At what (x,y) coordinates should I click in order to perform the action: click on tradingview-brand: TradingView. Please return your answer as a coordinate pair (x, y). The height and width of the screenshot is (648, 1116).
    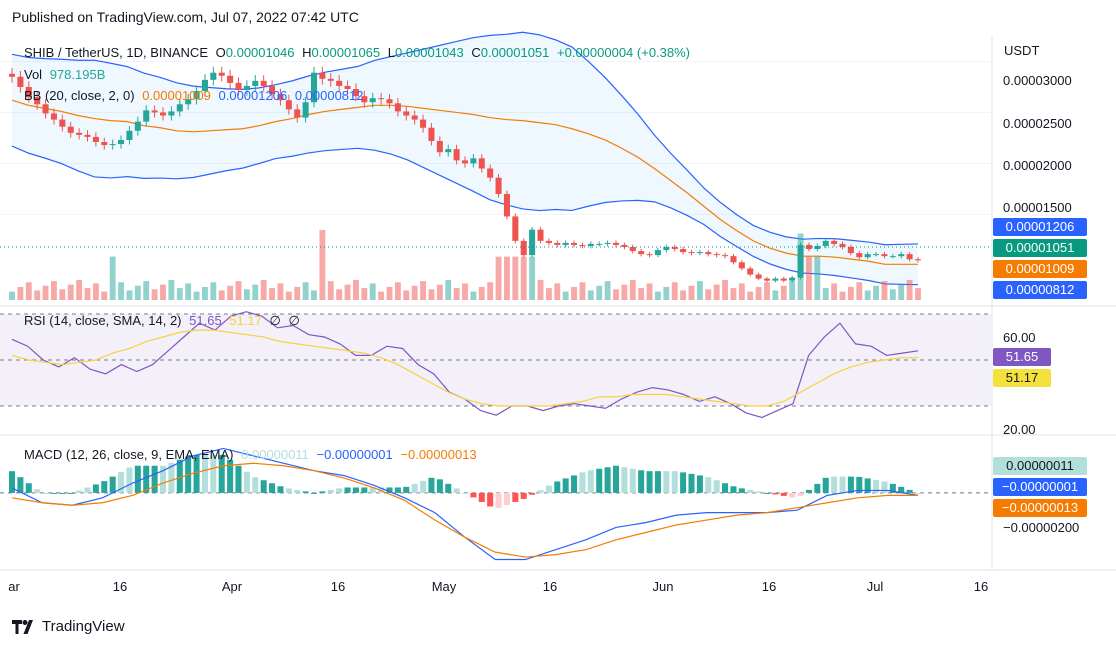
    Looking at the image, I should click on (68, 626).